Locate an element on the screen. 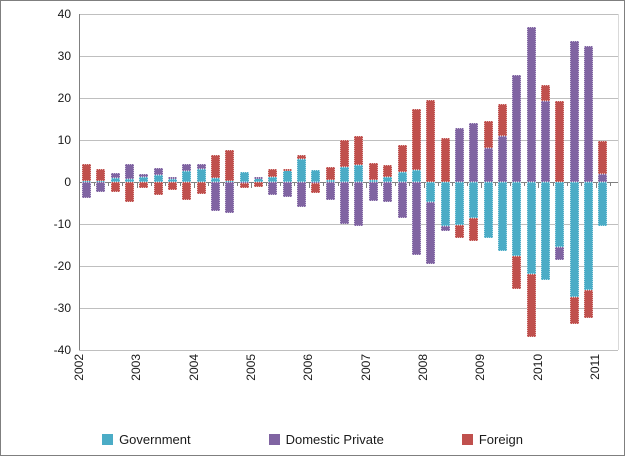 The height and width of the screenshot is (456, 625). x-axis-year-label: 2003 is located at coordinates (136, 367).